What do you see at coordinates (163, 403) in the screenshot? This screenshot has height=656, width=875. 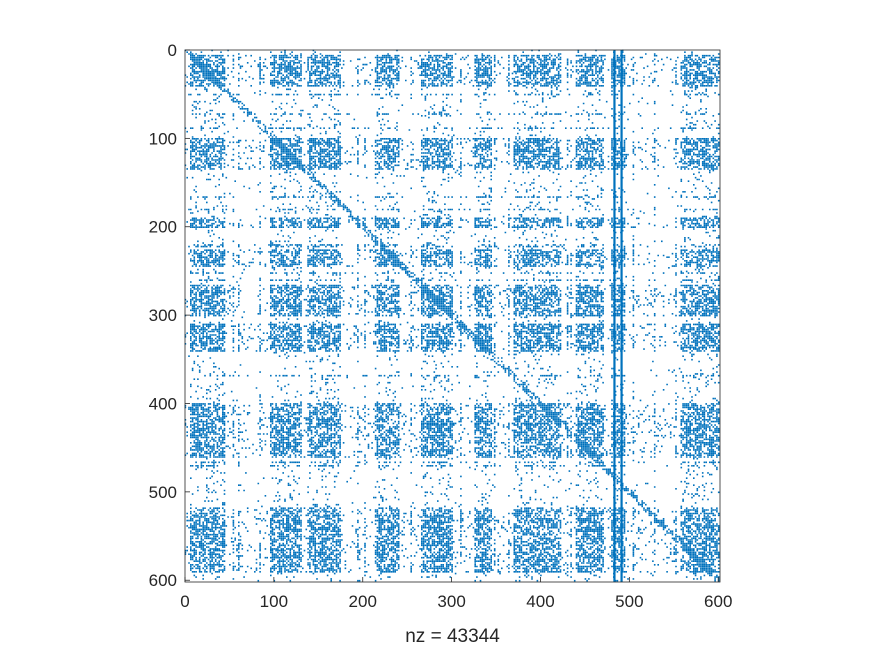 I see `y-tick-label: 400` at bounding box center [163, 403].